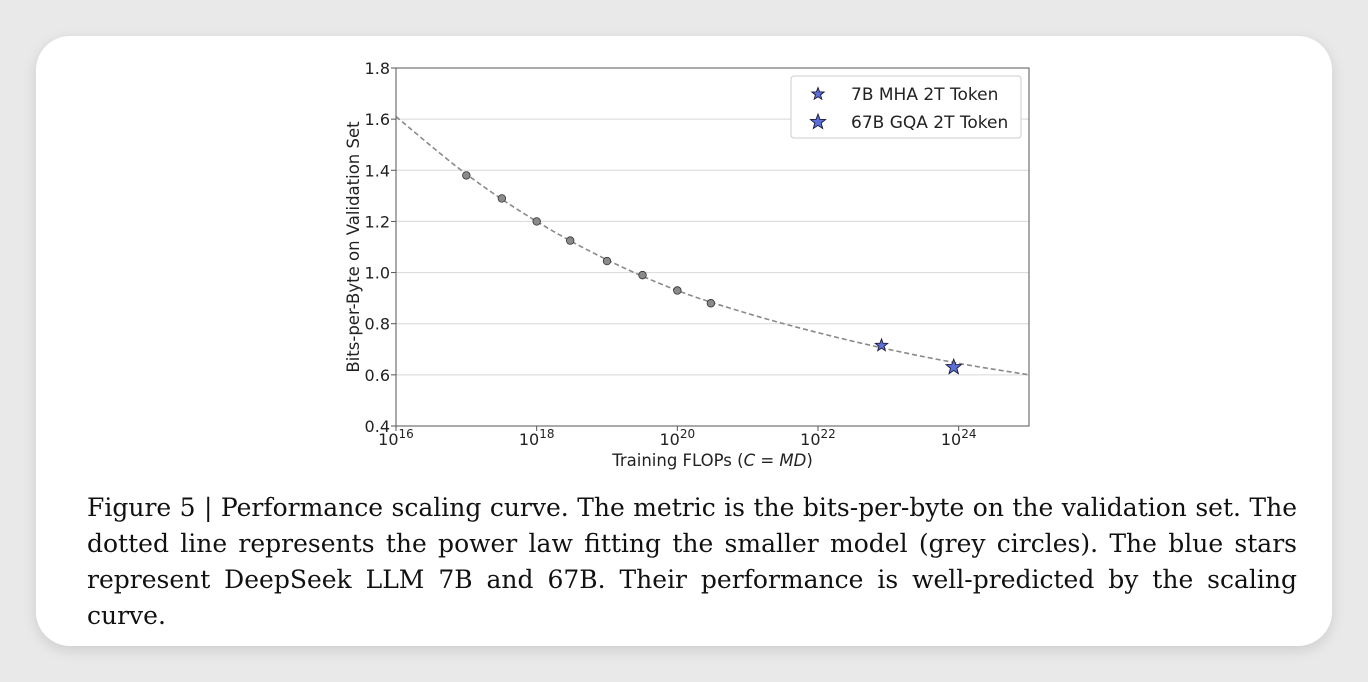 Image resolution: width=1368 pixels, height=682 pixels. What do you see at coordinates (377, 324) in the screenshot?
I see `y-tick-label: 0.8` at bounding box center [377, 324].